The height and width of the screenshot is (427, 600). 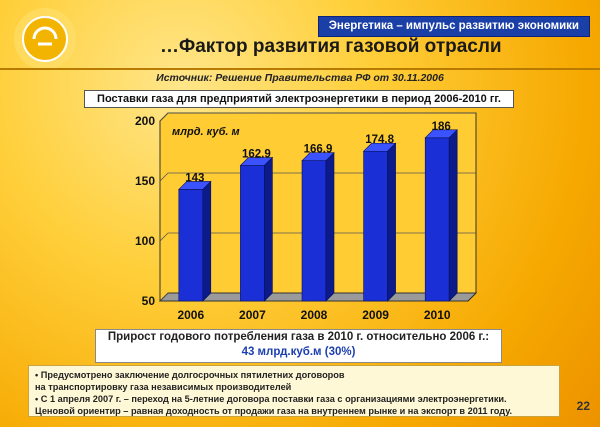 What do you see at coordinates (583, 406) in the screenshot?
I see `page-number: 22` at bounding box center [583, 406].